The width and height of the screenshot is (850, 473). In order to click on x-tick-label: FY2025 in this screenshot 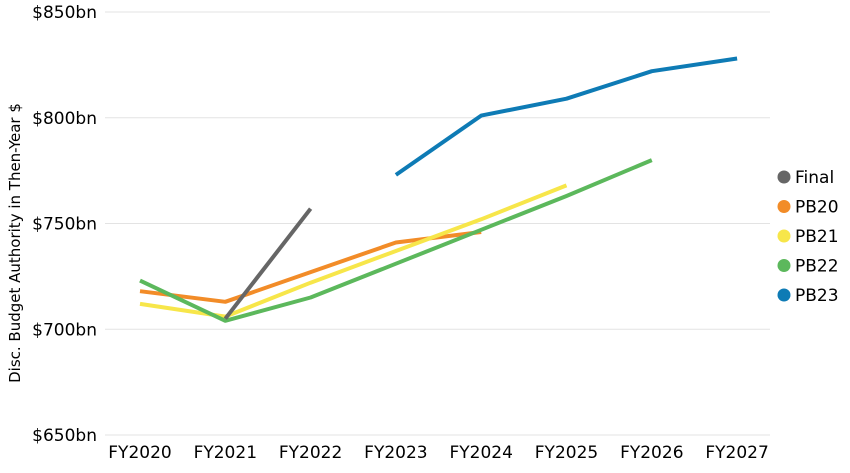, I will do `click(566, 453)`.